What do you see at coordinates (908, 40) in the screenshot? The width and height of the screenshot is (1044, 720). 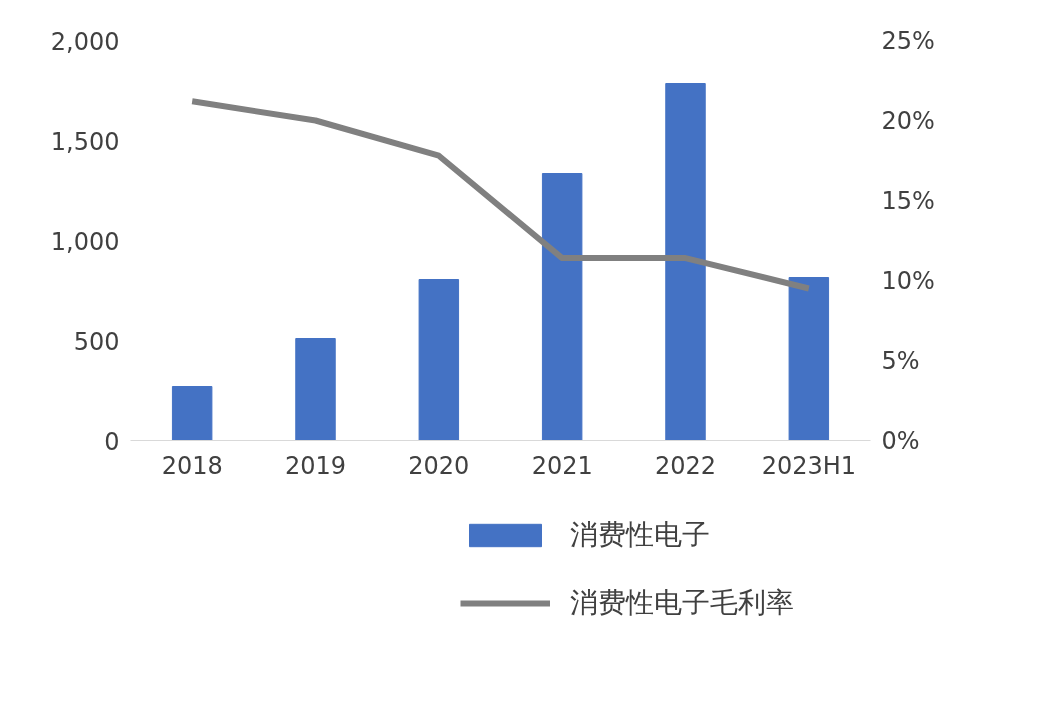 I see `y2-tick-label: 25%` at bounding box center [908, 40].